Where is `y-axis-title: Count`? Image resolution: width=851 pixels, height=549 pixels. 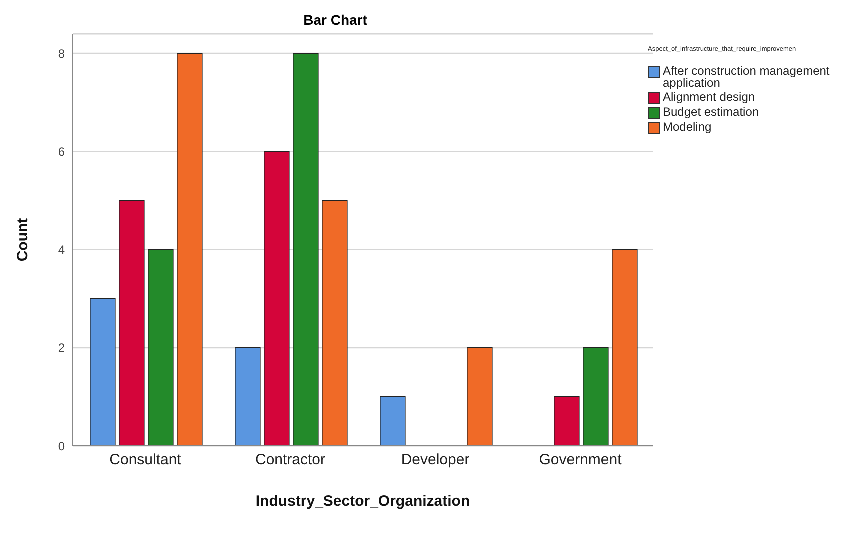 y-axis-title: Count is located at coordinates (23, 240).